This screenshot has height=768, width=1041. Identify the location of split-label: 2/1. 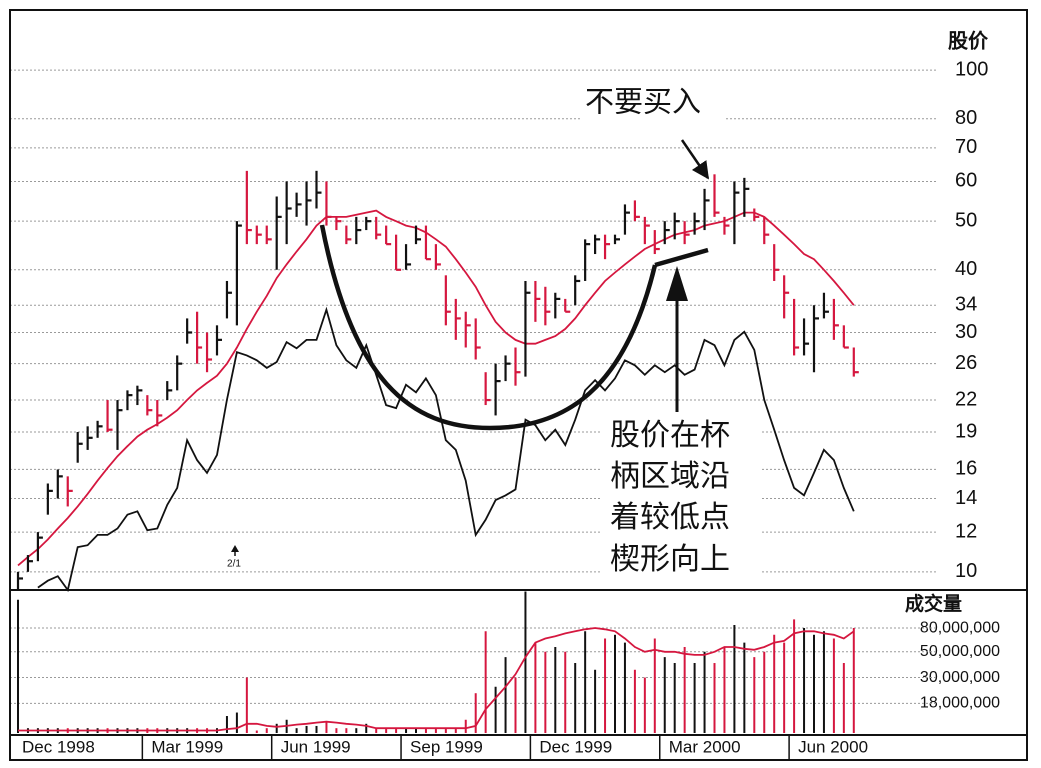
(234, 564).